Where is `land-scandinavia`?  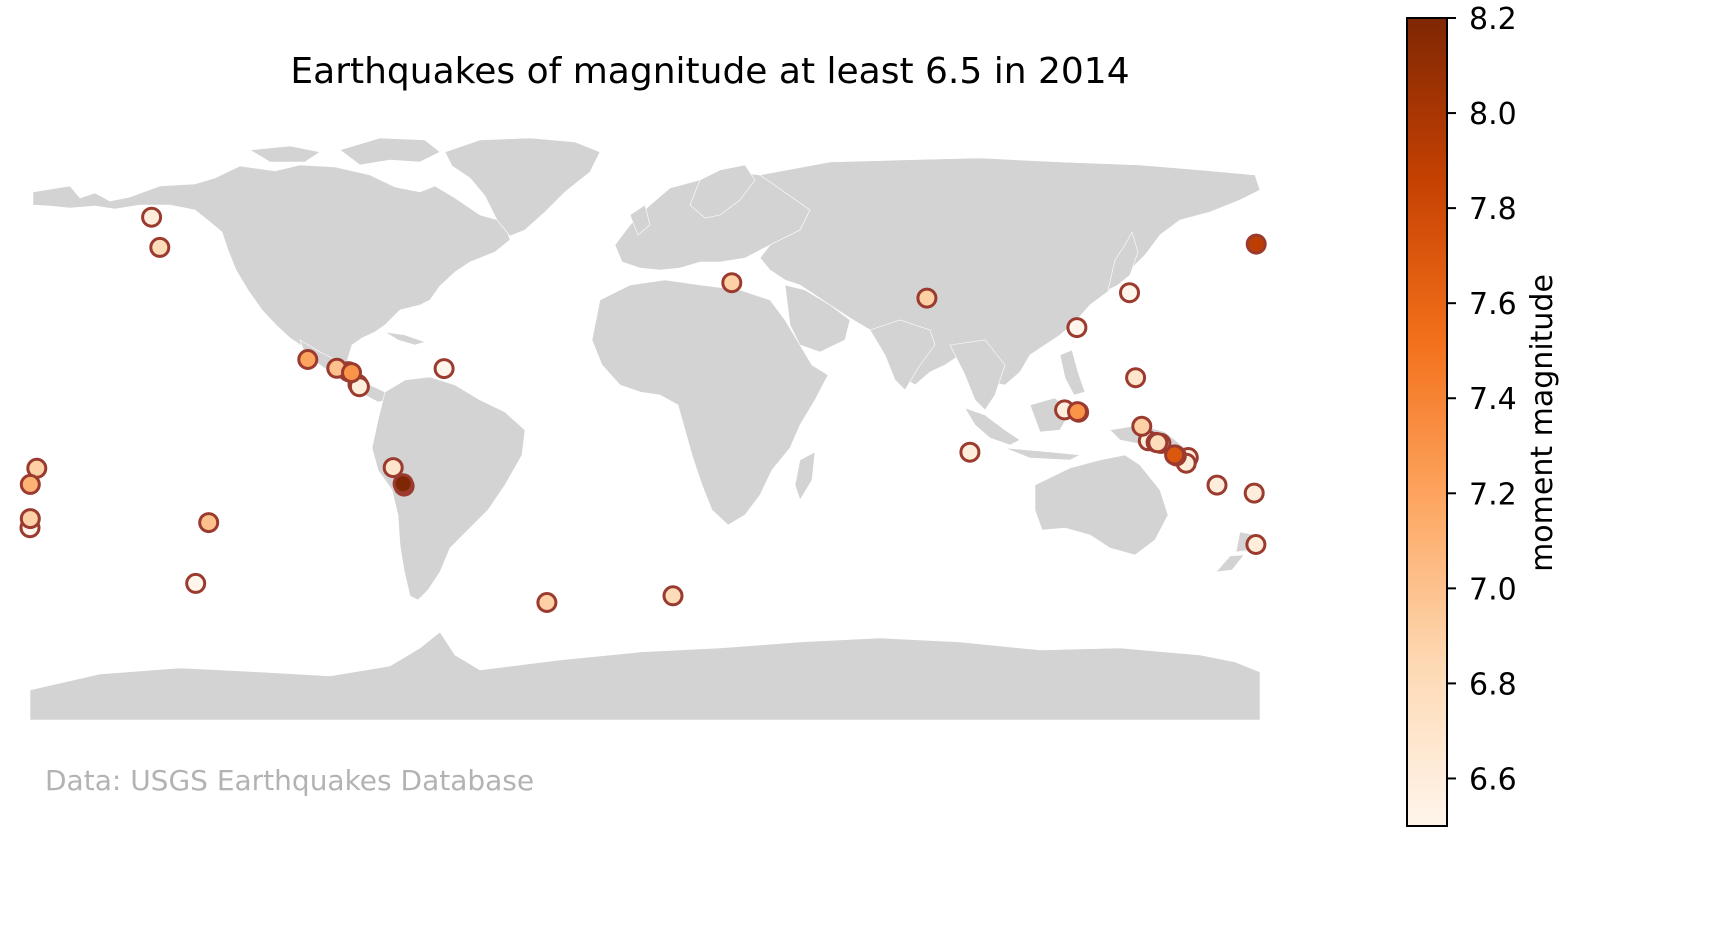
land-scandinavia is located at coordinates (722, 191).